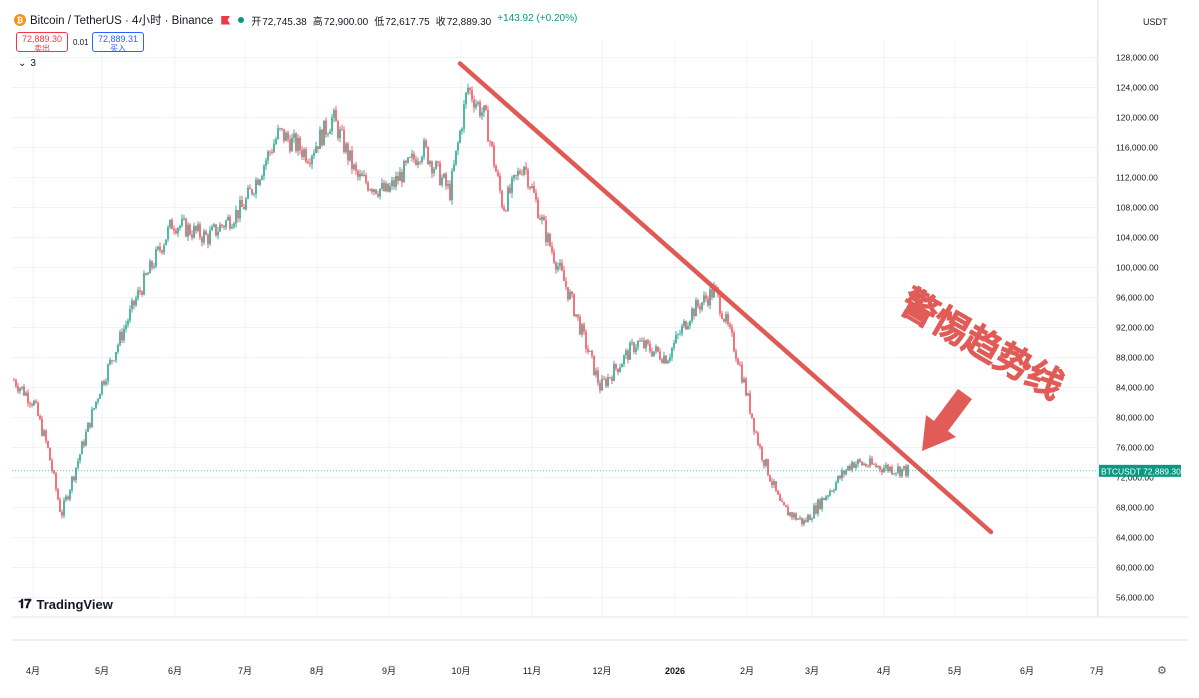 The width and height of the screenshot is (1199, 698). I want to click on y-tick-label: 72,000.00, so click(1135, 478).